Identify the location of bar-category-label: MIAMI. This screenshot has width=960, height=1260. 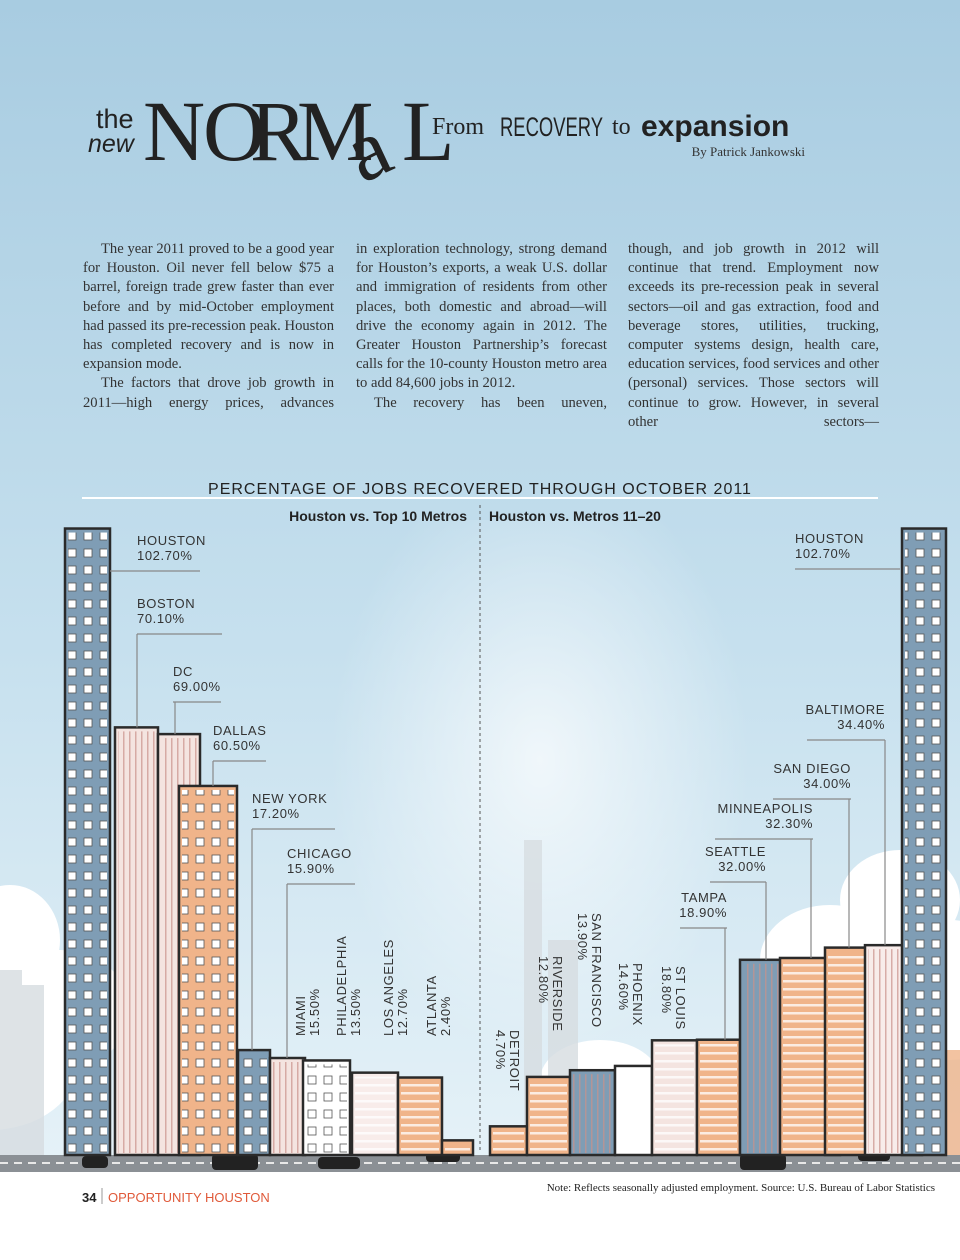
(300, 1015).